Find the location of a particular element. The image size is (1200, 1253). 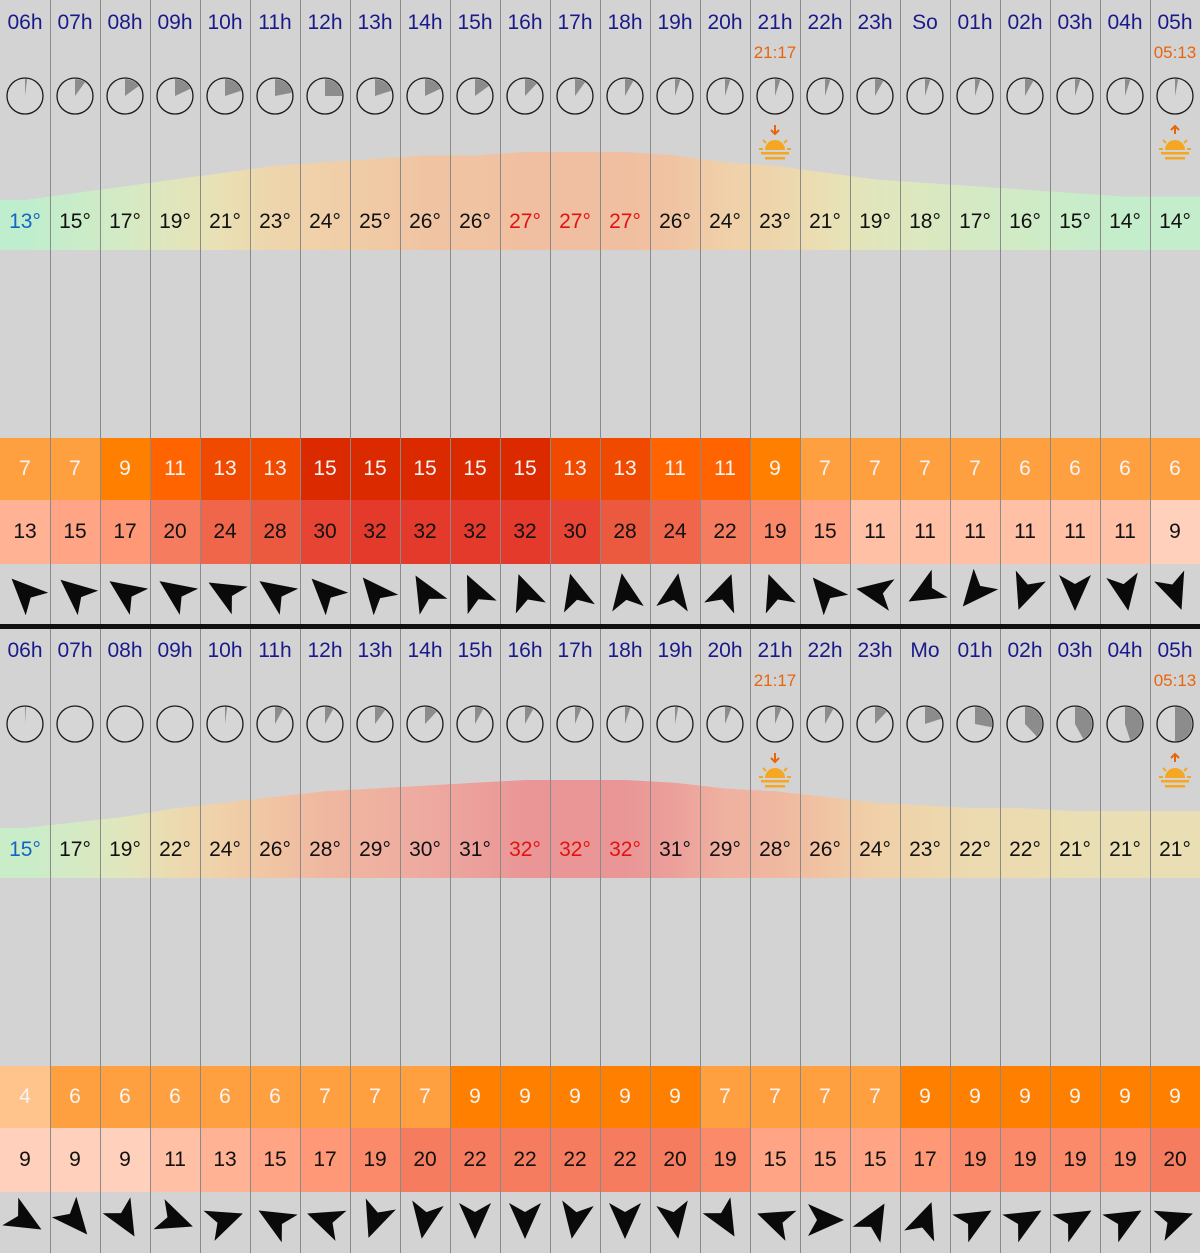

hour-label: 05h is located at coordinates (1175, 22).